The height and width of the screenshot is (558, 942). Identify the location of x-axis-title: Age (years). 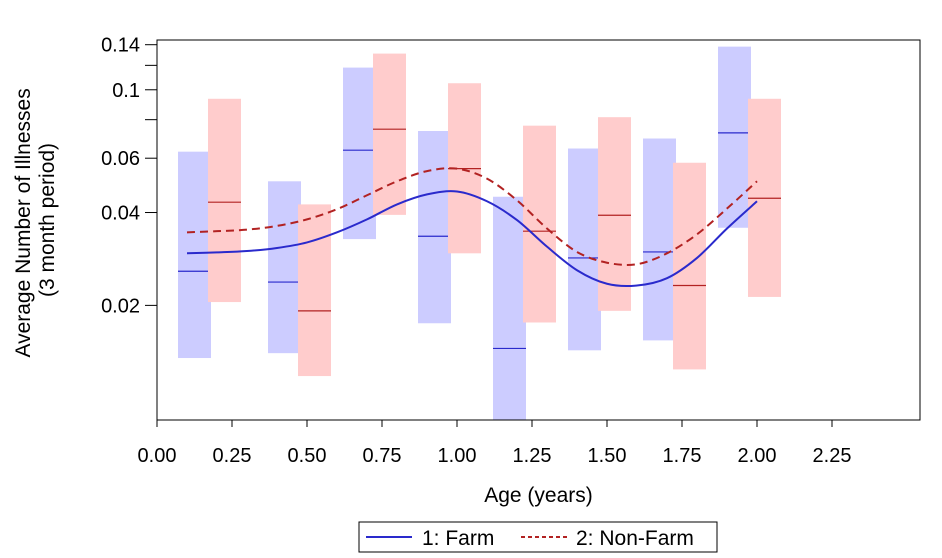
(538, 495).